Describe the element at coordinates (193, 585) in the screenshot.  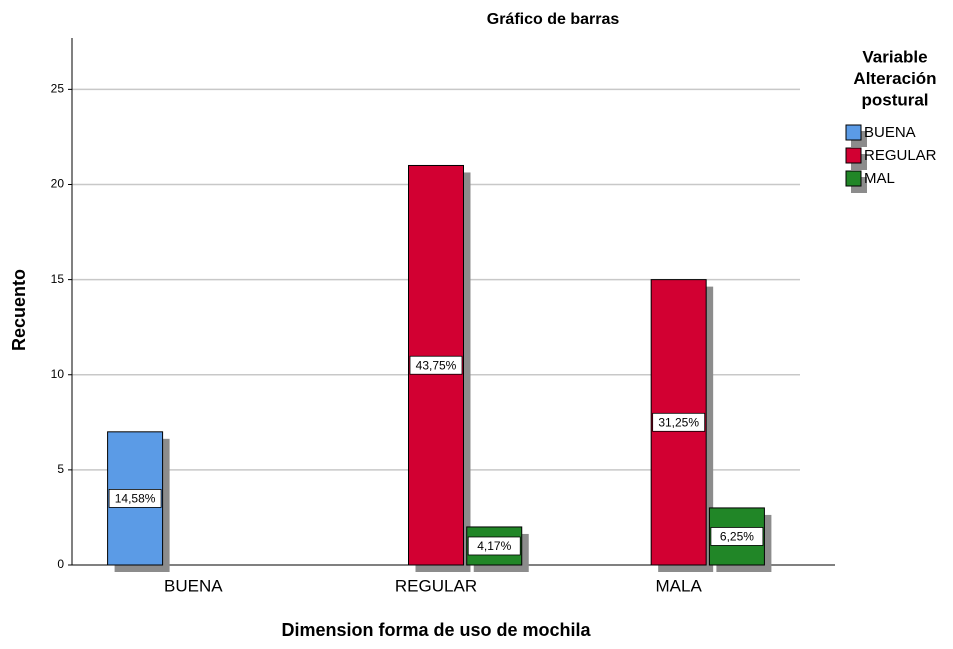
I see `x-tick-label: BUENA` at that location.